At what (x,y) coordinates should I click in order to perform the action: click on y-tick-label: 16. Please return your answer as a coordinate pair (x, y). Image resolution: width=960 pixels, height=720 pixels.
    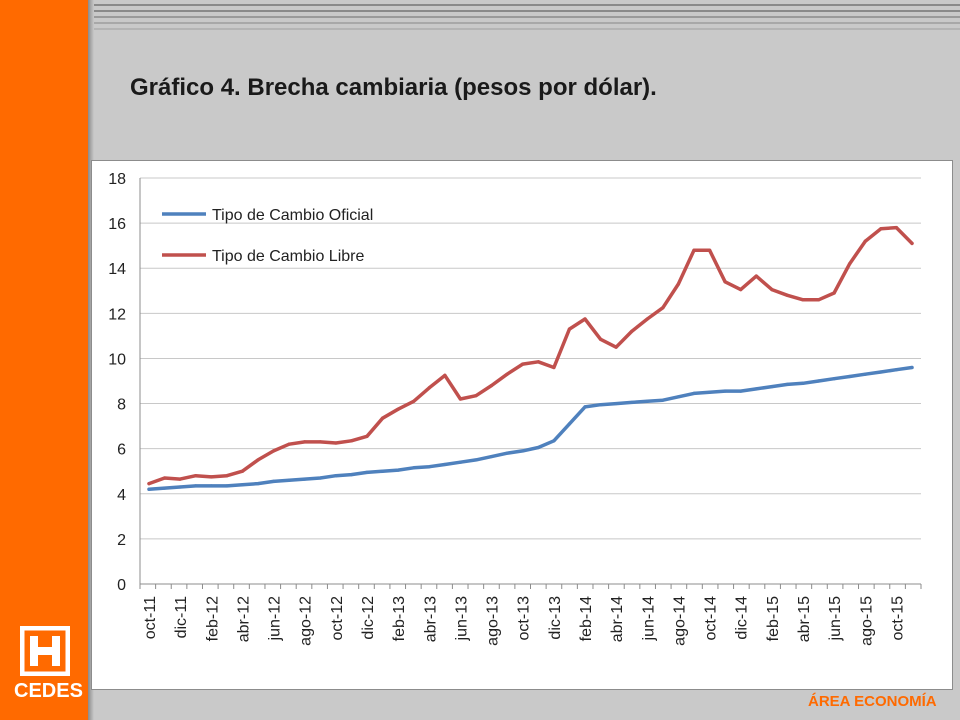
    Looking at the image, I should click on (117, 224).